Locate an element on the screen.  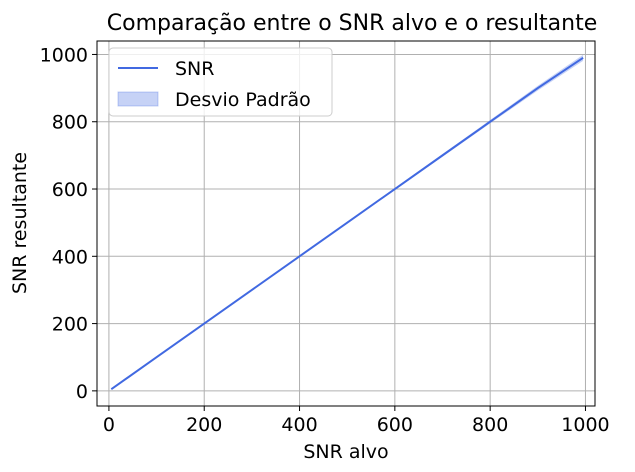
x-tick-label: 600 is located at coordinates (395, 425).